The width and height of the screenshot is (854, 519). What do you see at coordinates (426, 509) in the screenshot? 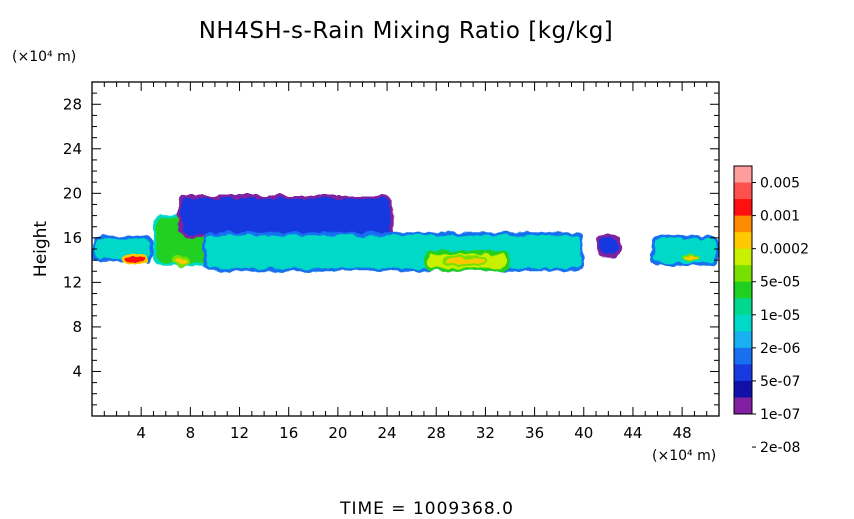
I see `time-footer: TIME = 1009368.0` at bounding box center [426, 509].